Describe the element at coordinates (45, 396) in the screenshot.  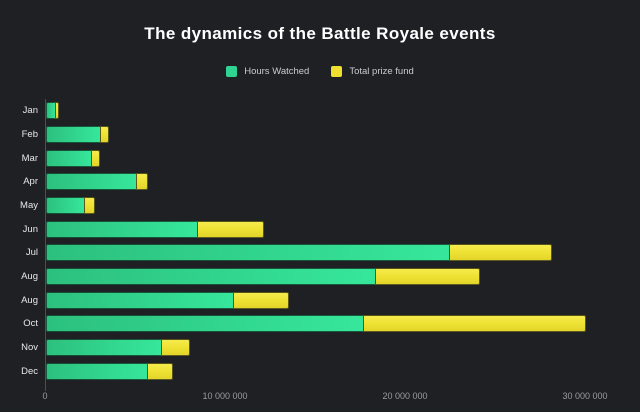
I see `x-tick-label: 0` at that location.